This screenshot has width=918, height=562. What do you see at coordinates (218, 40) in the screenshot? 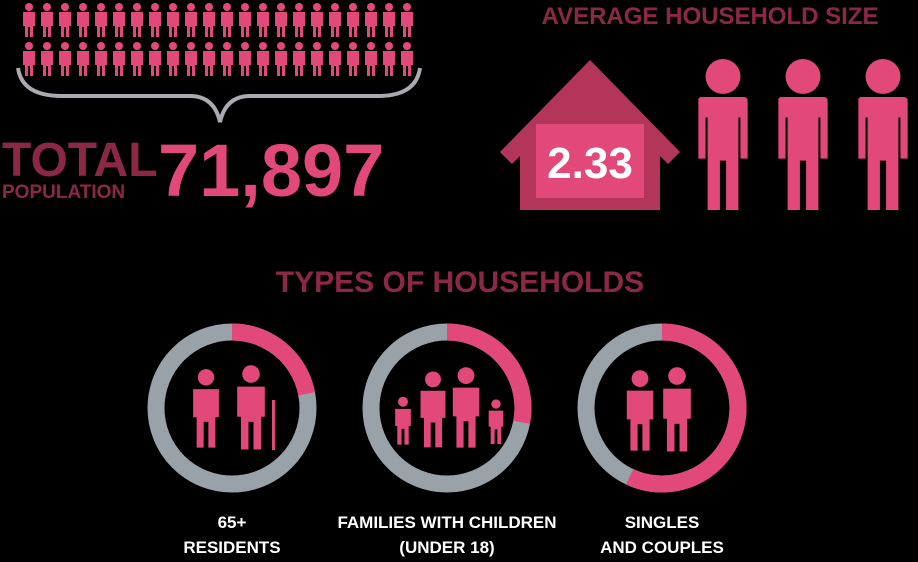
I see `population-icons` at bounding box center [218, 40].